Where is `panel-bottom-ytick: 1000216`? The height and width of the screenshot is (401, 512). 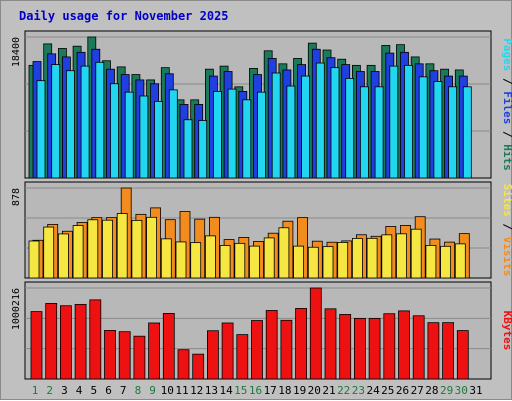 panel-bottom-ytick: 1000216 is located at coordinates (16, 309).